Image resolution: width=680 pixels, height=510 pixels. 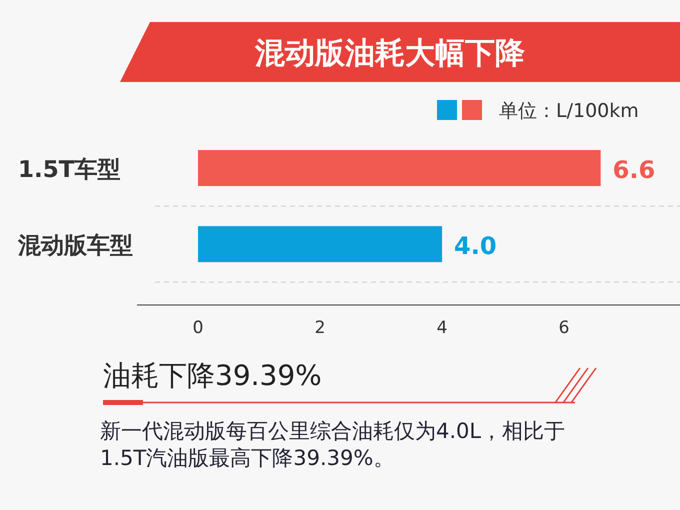 What do you see at coordinates (75, 246) in the screenshot?
I see `y-tick-label: 混动版车型` at bounding box center [75, 246].